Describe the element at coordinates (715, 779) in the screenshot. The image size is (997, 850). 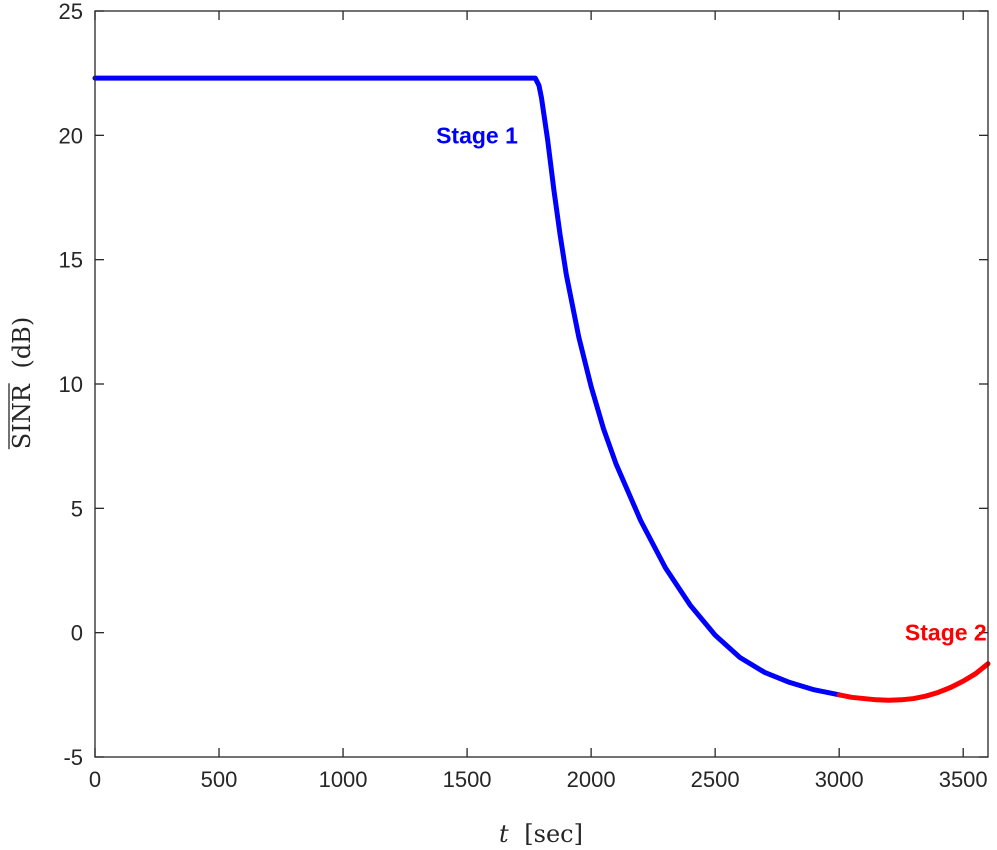
I see `x-tick-label: 2500` at that location.